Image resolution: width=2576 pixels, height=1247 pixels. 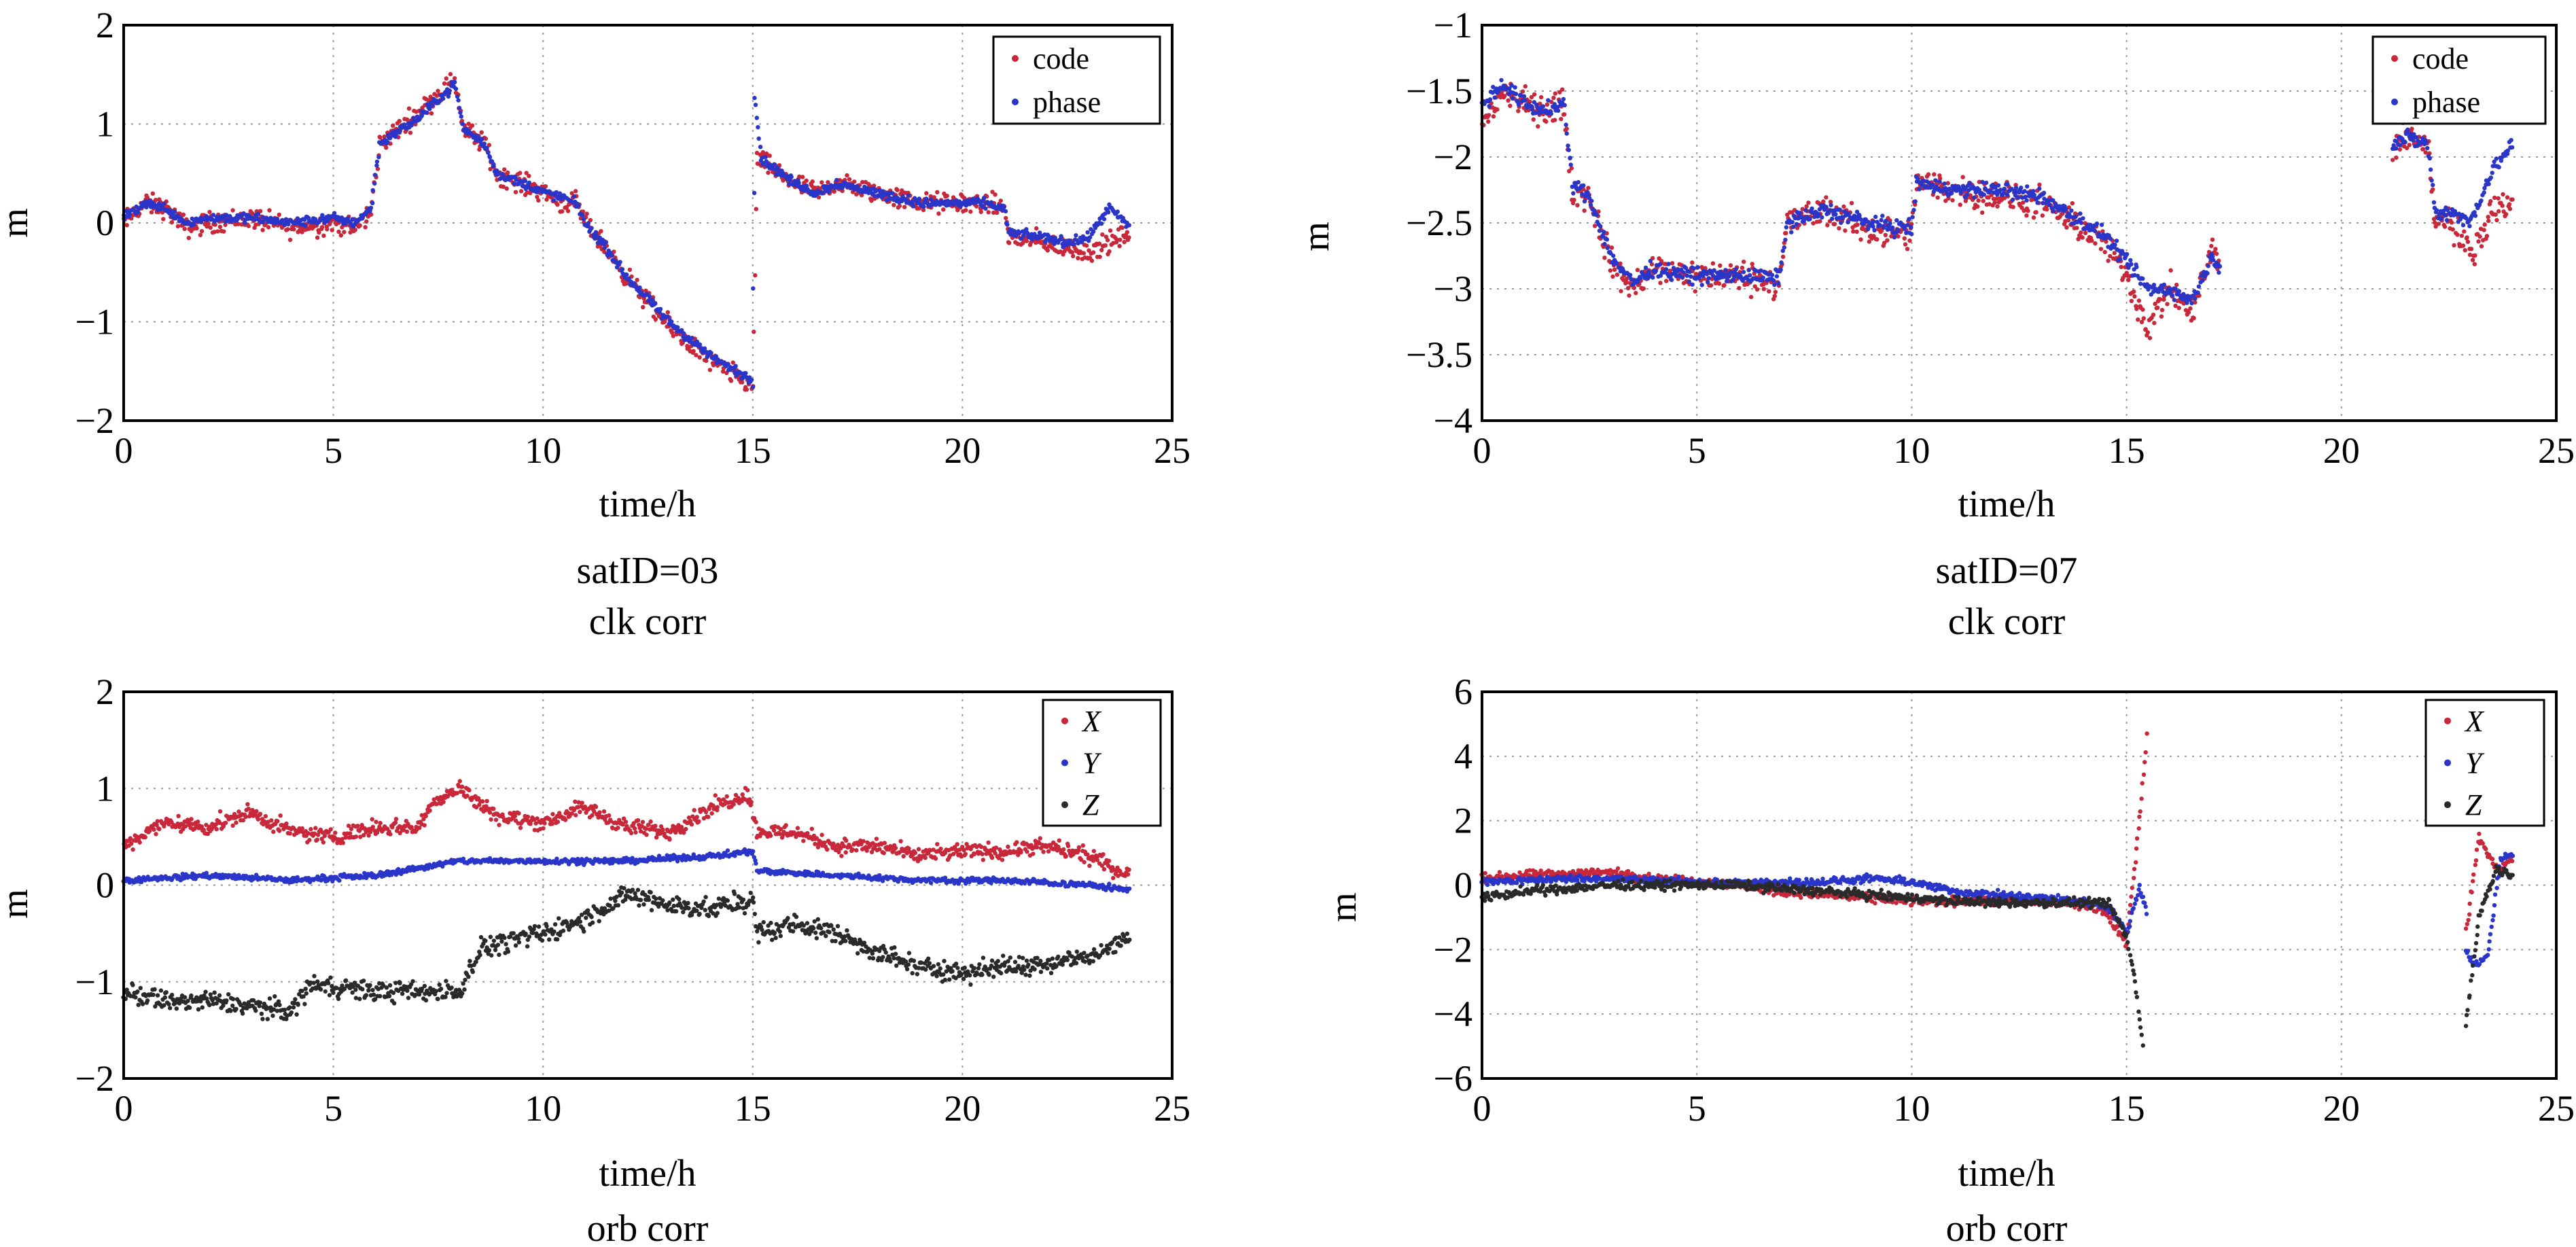 What do you see at coordinates (1067, 103) in the screenshot?
I see `legend-label-phase: phase` at bounding box center [1067, 103].